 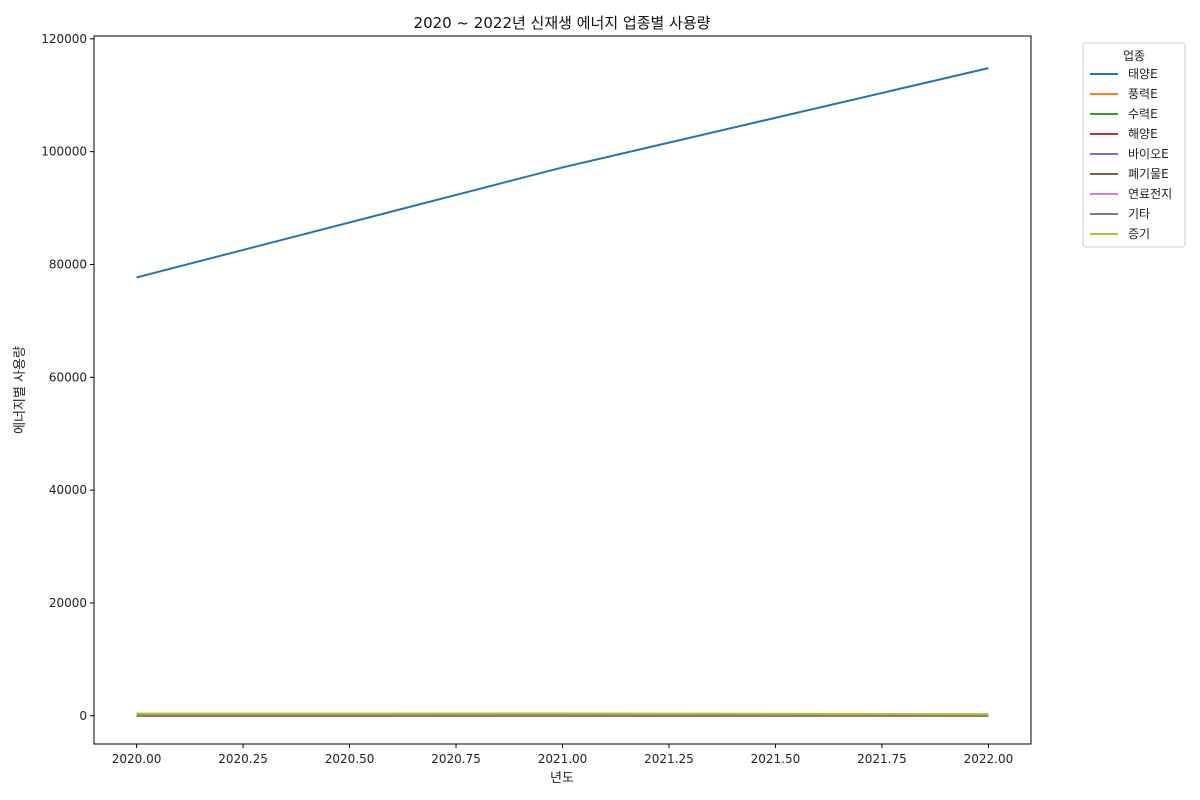 What do you see at coordinates (68, 490) in the screenshot?
I see `y-tick-label: 40000` at bounding box center [68, 490].